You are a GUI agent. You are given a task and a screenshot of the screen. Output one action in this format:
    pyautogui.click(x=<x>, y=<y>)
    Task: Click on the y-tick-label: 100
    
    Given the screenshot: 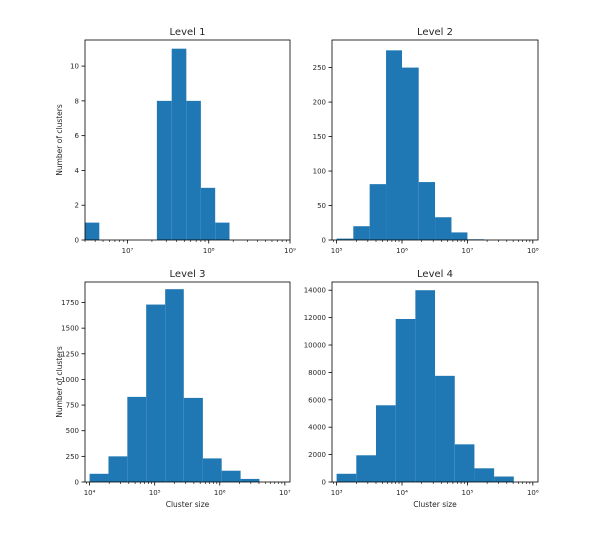 What is the action you would take?
    pyautogui.click(x=319, y=172)
    